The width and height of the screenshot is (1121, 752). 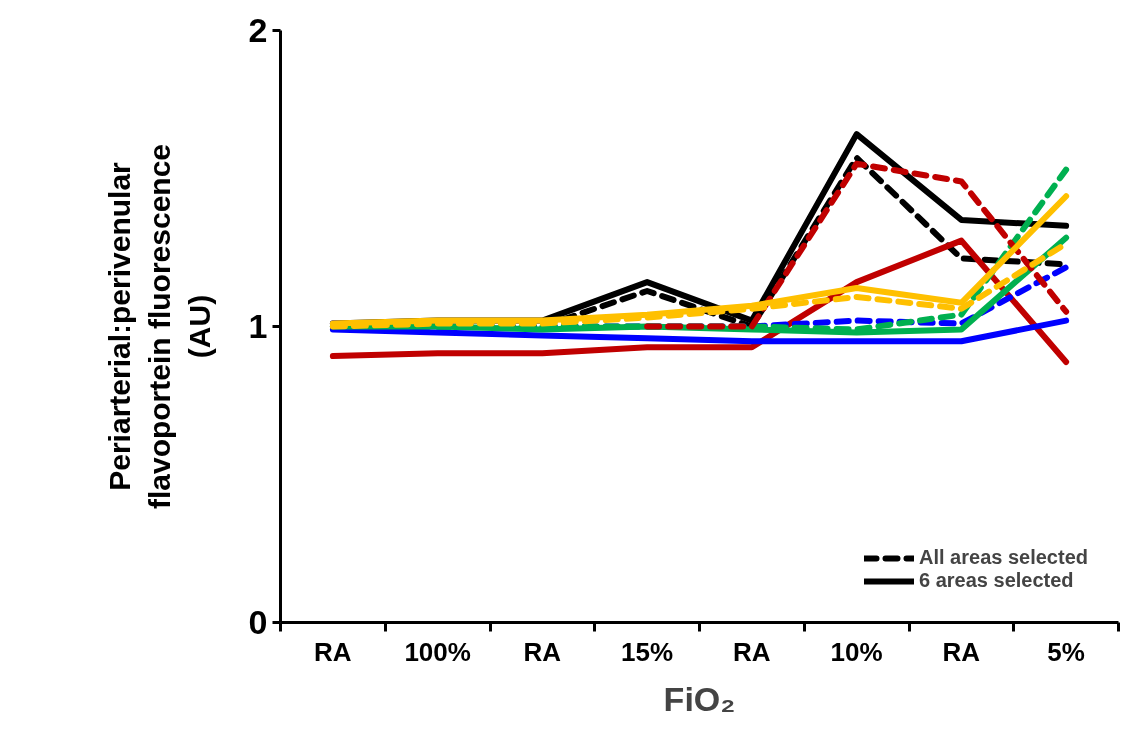 I want to click on x-tick-label: 15%, so click(x=647, y=651).